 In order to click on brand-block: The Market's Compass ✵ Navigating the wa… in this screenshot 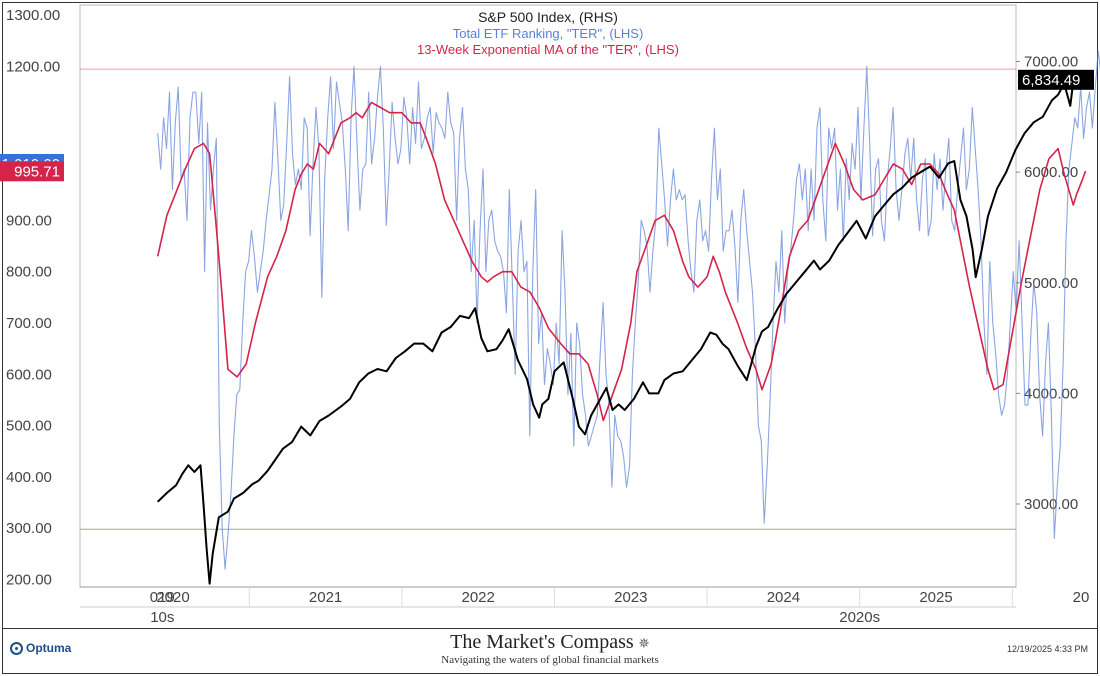, I will do `click(550, 648)`.